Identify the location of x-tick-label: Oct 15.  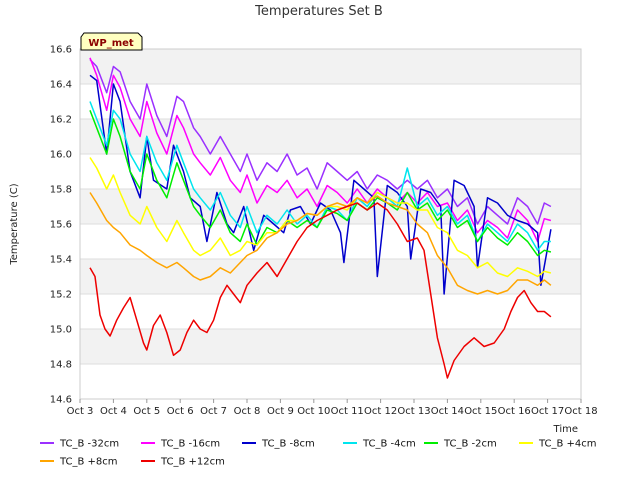
(480, 411).